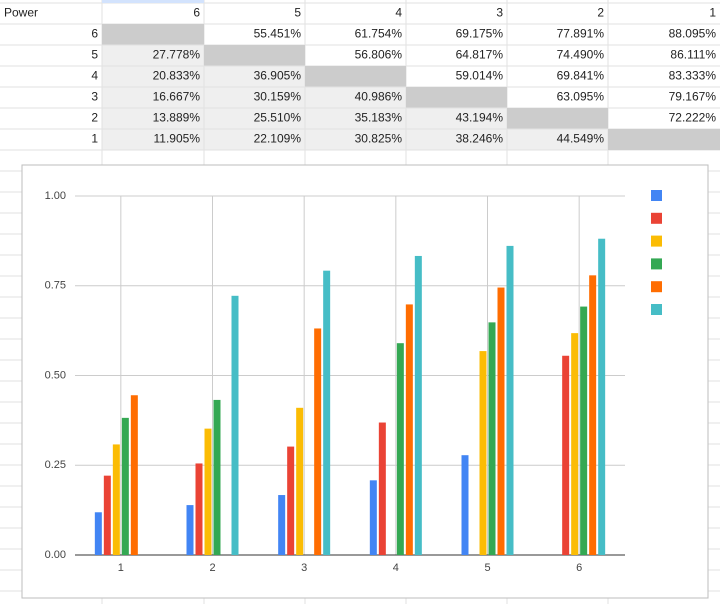  Describe the element at coordinates (278, 118) in the screenshot. I see `cell: 25.510%` at that location.